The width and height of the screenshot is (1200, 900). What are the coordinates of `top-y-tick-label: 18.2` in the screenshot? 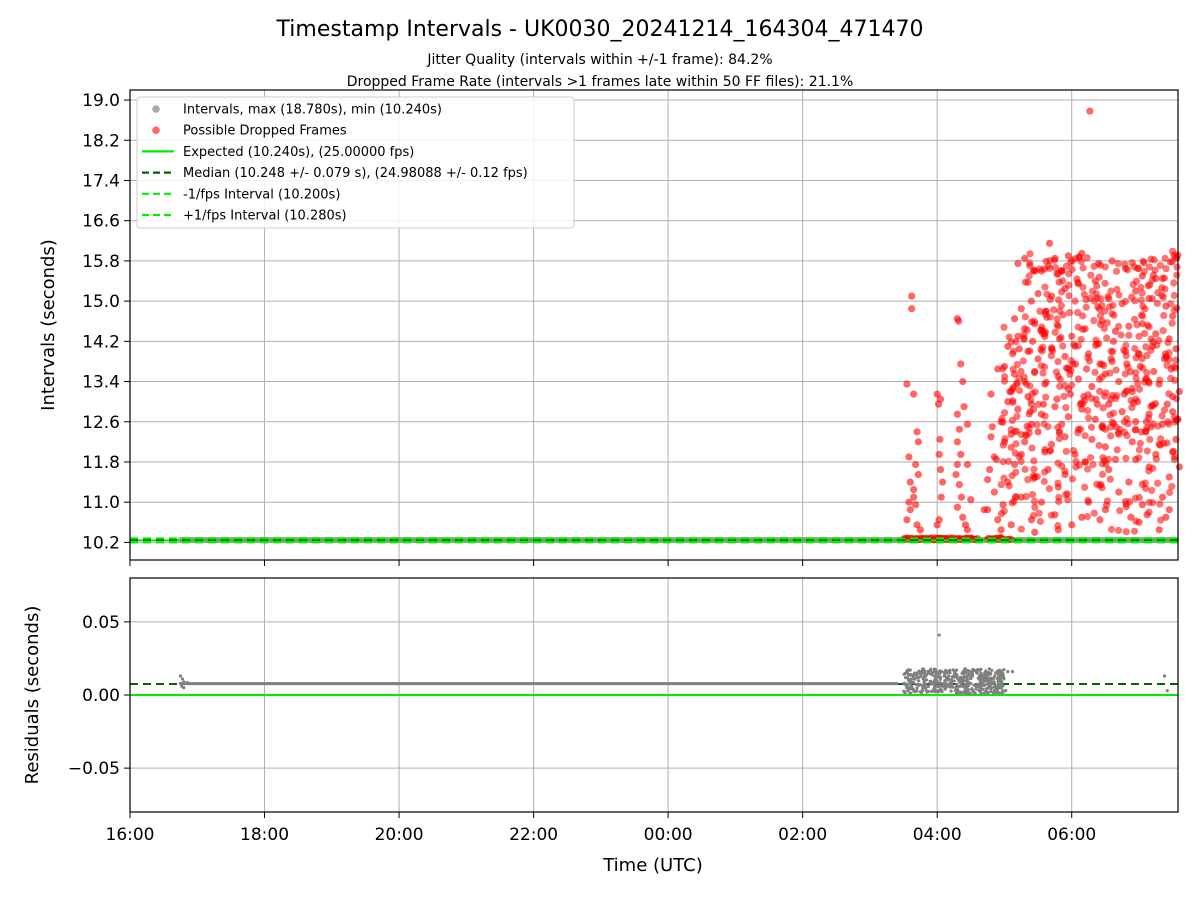 It's located at (101, 141).